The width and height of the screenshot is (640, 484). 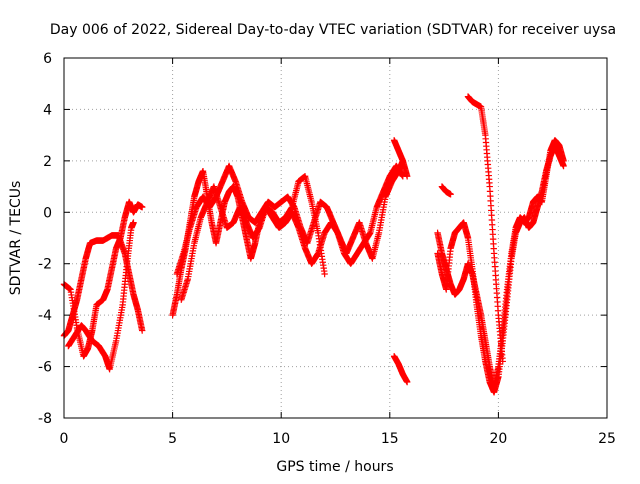 What do you see at coordinates (64, 439) in the screenshot?
I see `x-tick-label: 0` at bounding box center [64, 439].